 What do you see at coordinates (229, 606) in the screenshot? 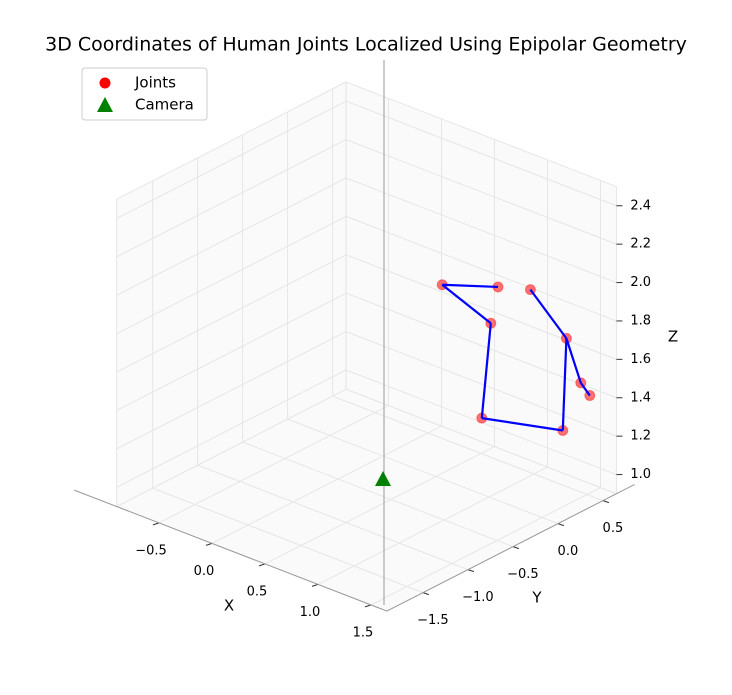
I see `x-axis-label: X` at bounding box center [229, 606].